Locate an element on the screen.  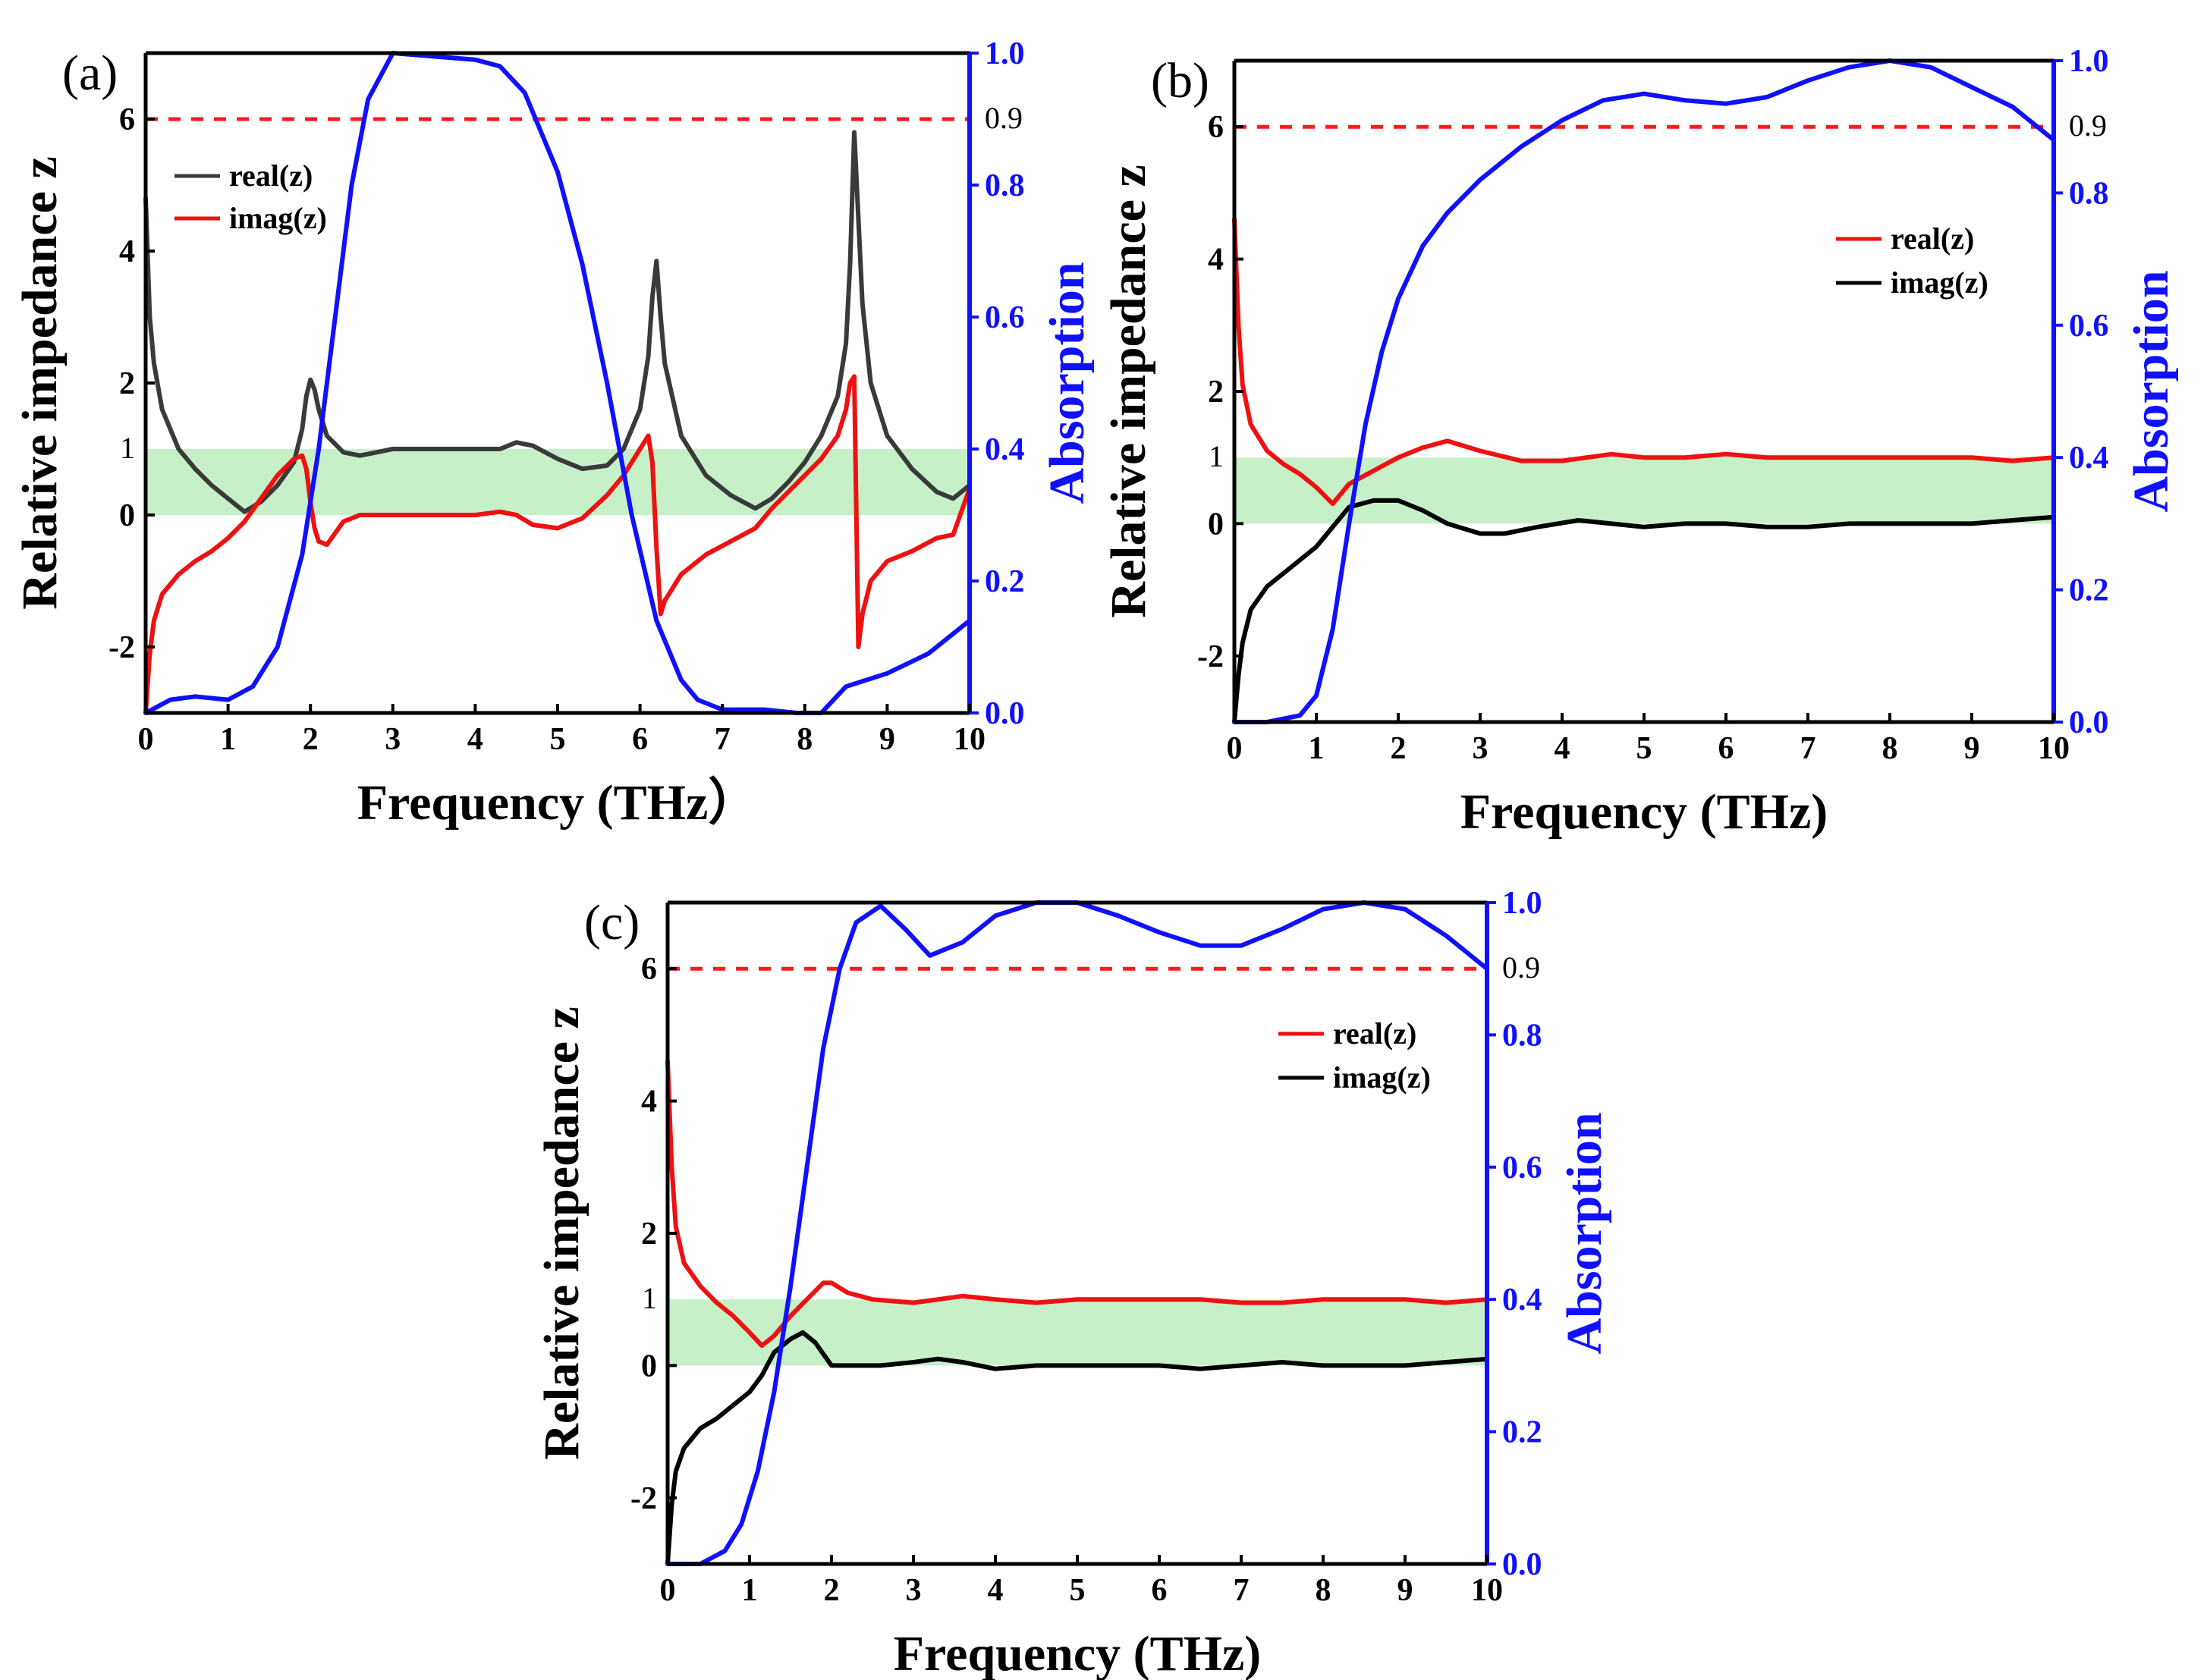
panel-label: (a) is located at coordinates (90, 73).